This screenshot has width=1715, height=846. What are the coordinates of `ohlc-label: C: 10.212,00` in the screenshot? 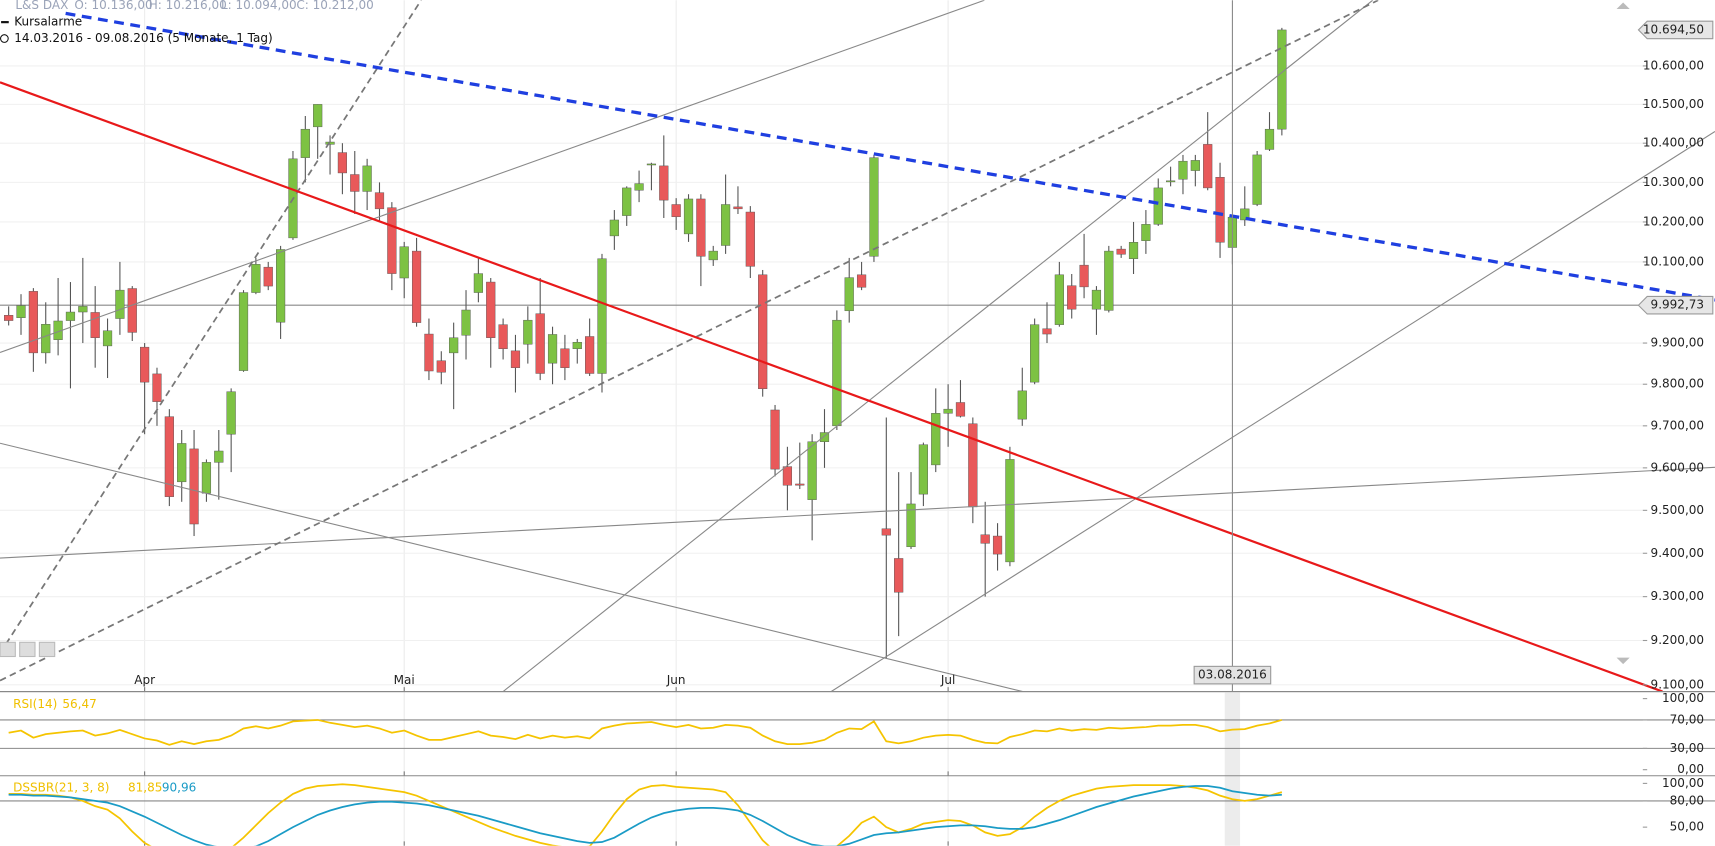 It's located at (334, 6).